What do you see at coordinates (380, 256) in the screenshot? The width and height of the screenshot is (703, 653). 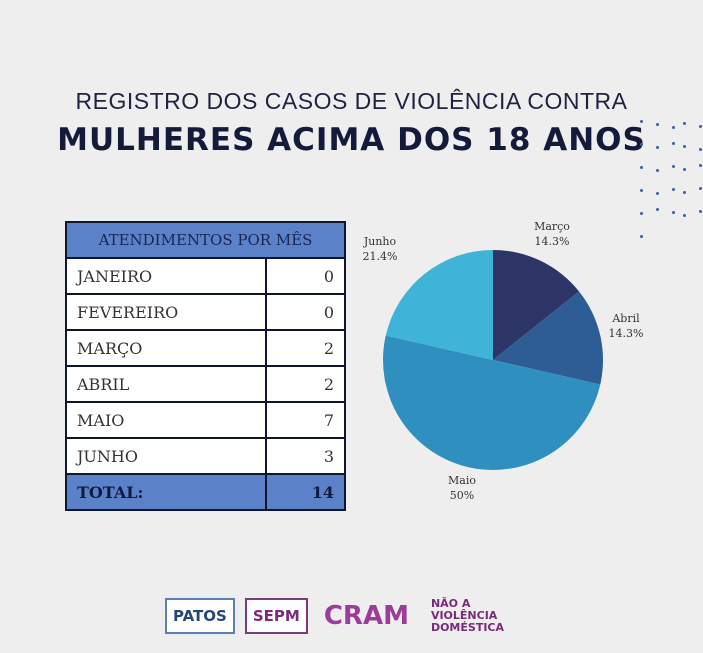 I see `slice-percent-label: 21.4%` at bounding box center [380, 256].